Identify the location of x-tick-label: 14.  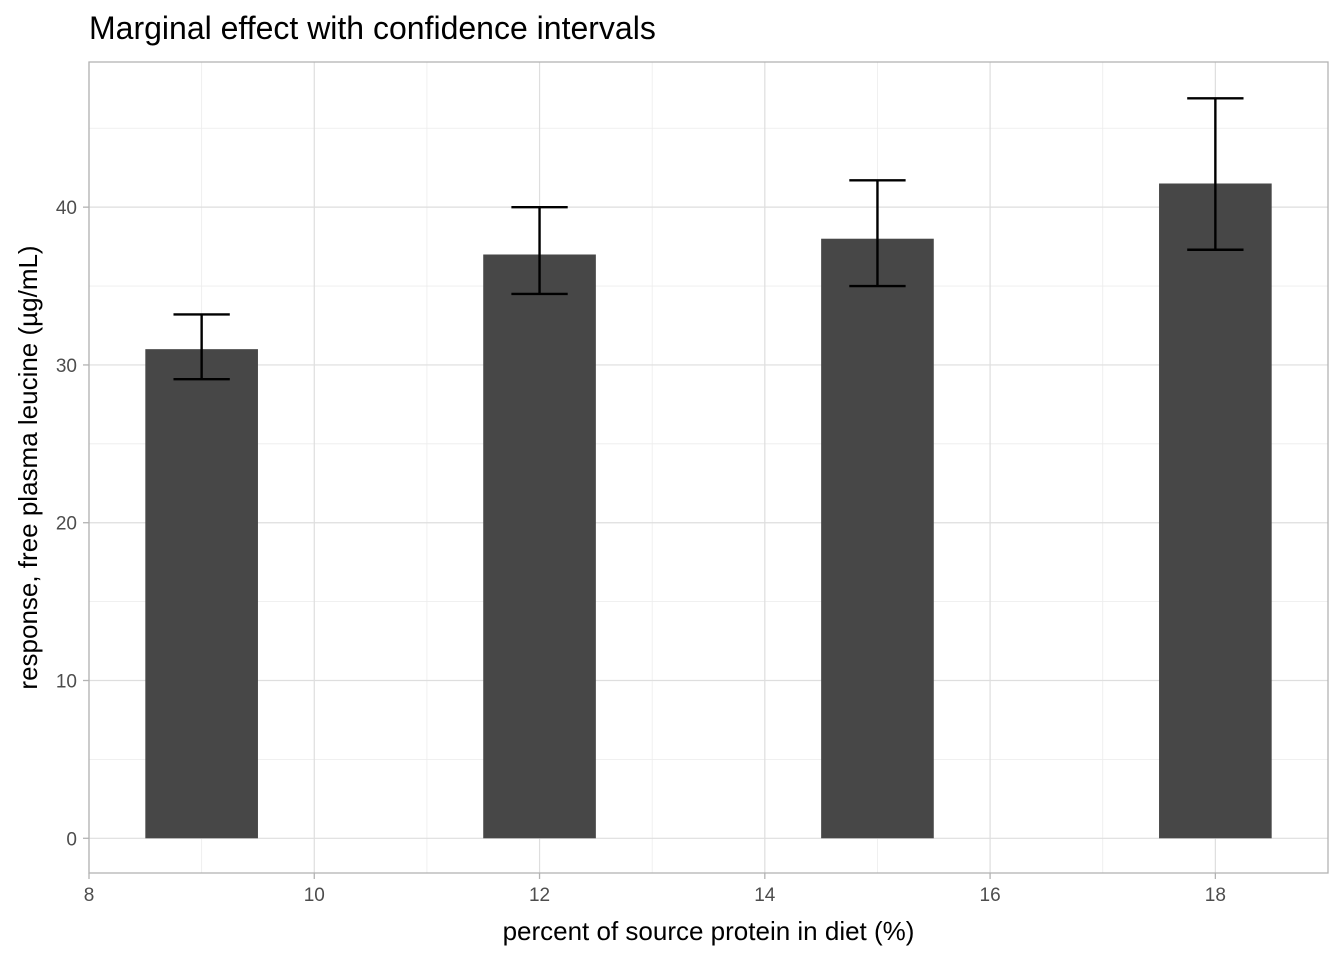
(765, 895).